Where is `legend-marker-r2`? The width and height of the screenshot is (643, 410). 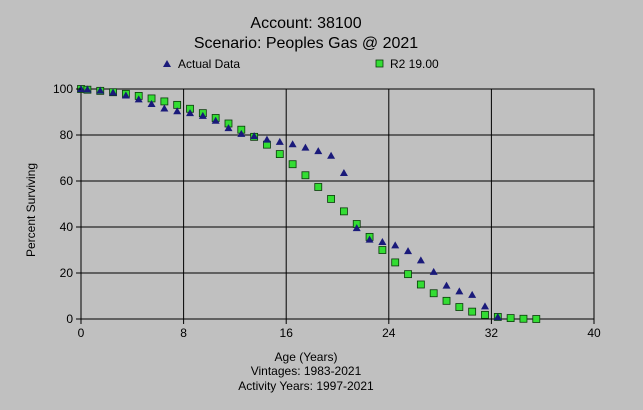
legend-marker-r2 is located at coordinates (379, 63).